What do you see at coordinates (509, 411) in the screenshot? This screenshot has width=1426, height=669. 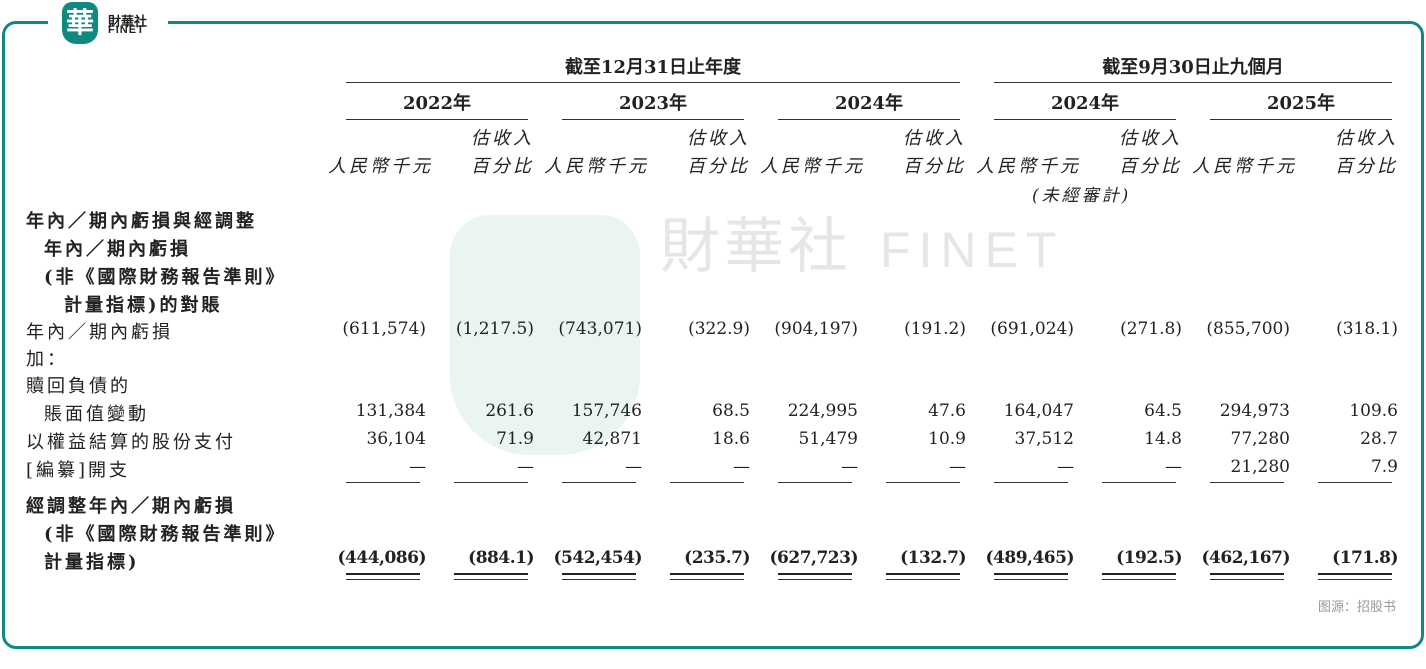 I see `table-cell: 261.6` at bounding box center [509, 411].